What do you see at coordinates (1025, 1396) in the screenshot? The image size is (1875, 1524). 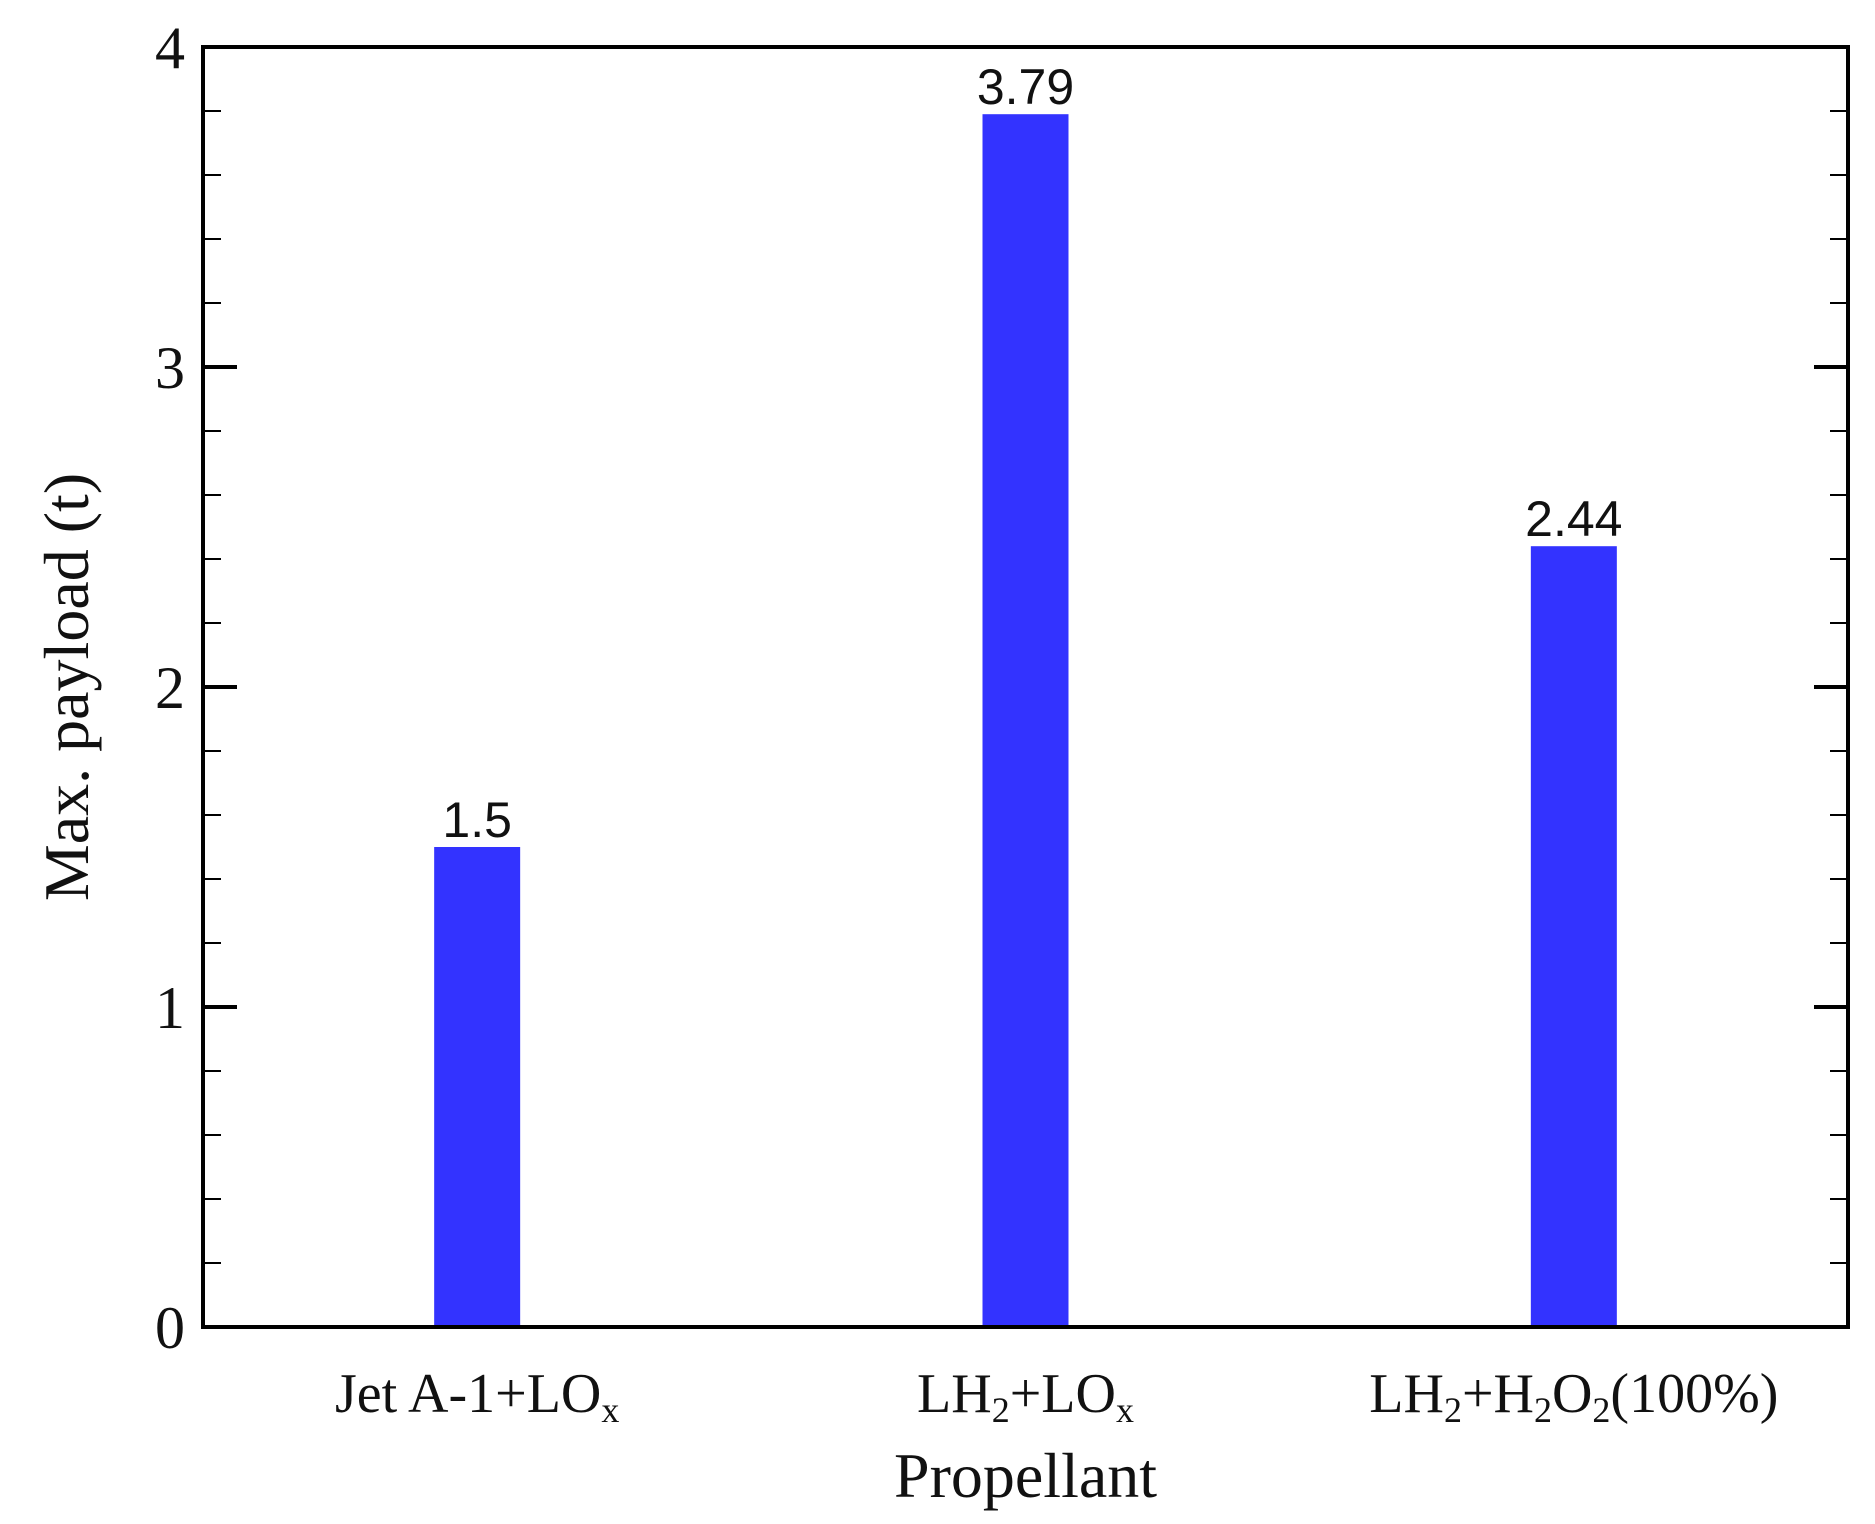 I see `x-category-label-1: LH2+LOx` at bounding box center [1025, 1396].